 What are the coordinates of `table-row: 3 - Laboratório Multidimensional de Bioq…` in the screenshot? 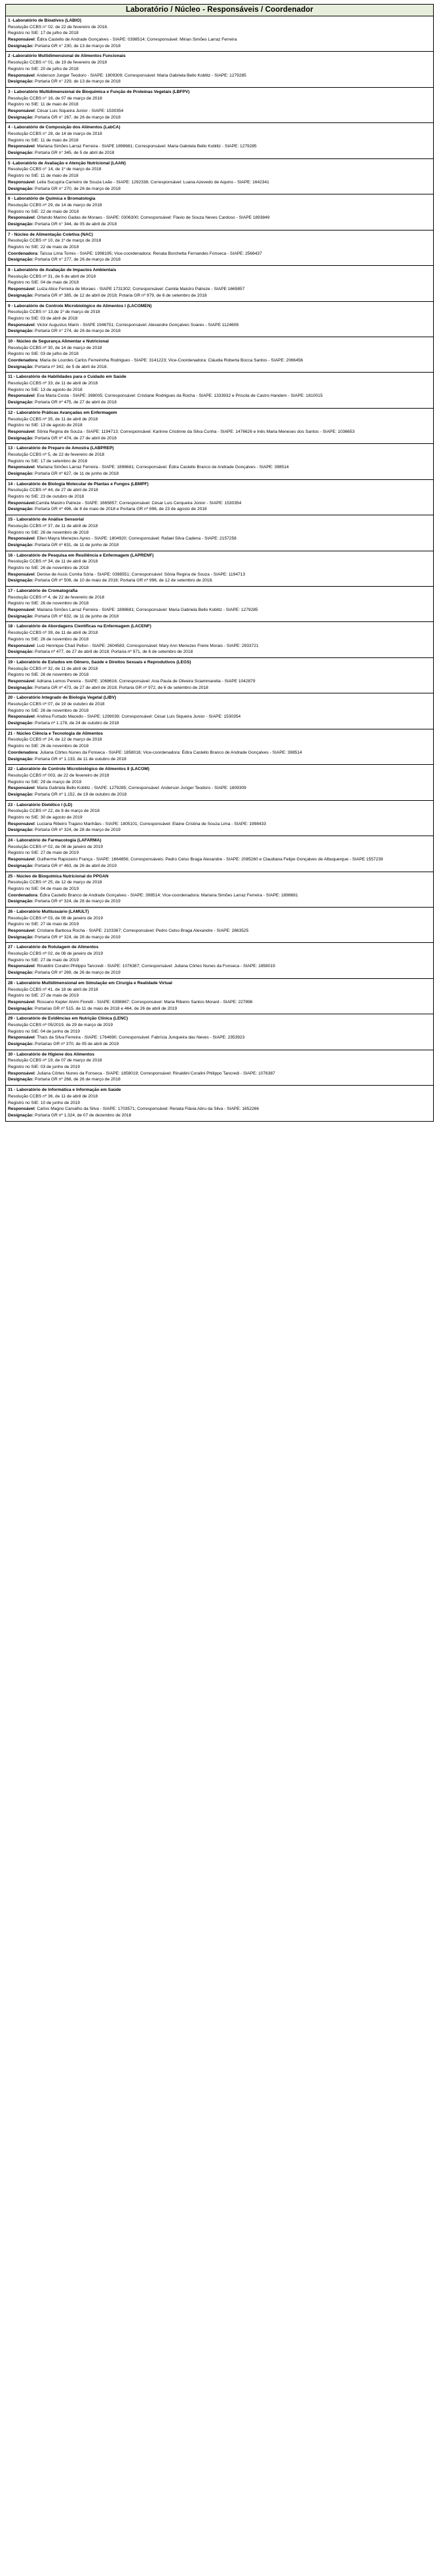 It's located at (220, 105).